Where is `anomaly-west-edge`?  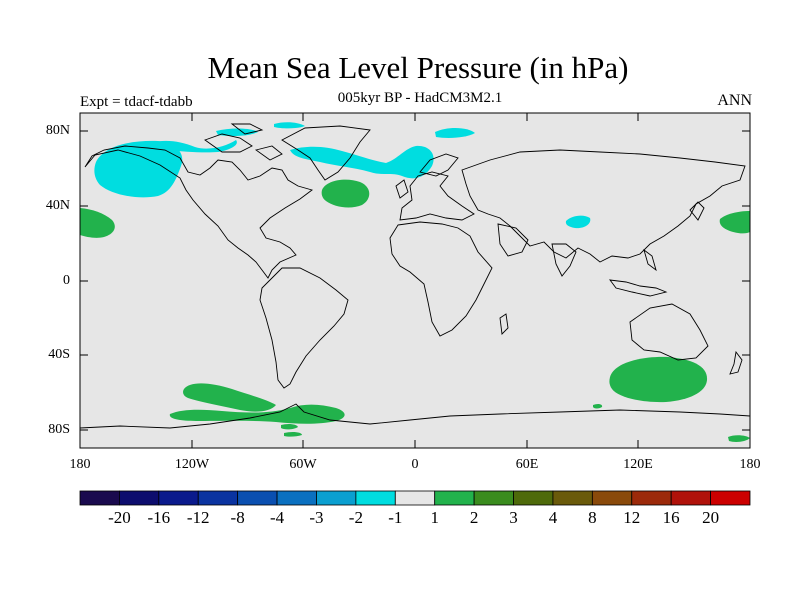
anomaly-west-edge is located at coordinates (97, 223).